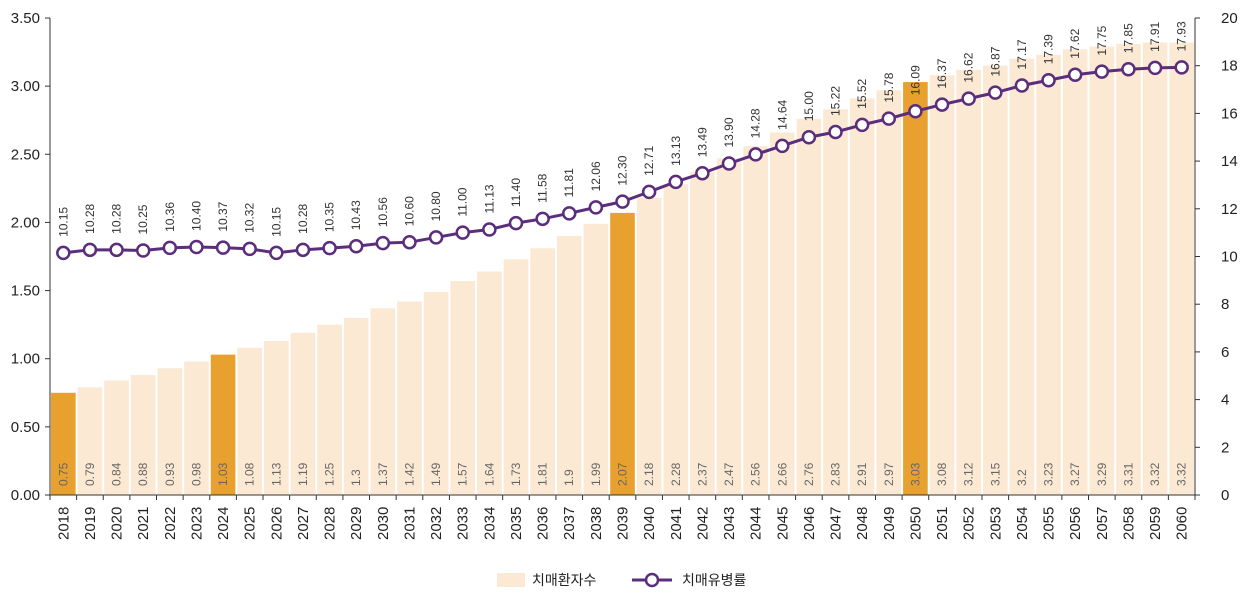  I want to click on bar-2023, so click(196, 428).